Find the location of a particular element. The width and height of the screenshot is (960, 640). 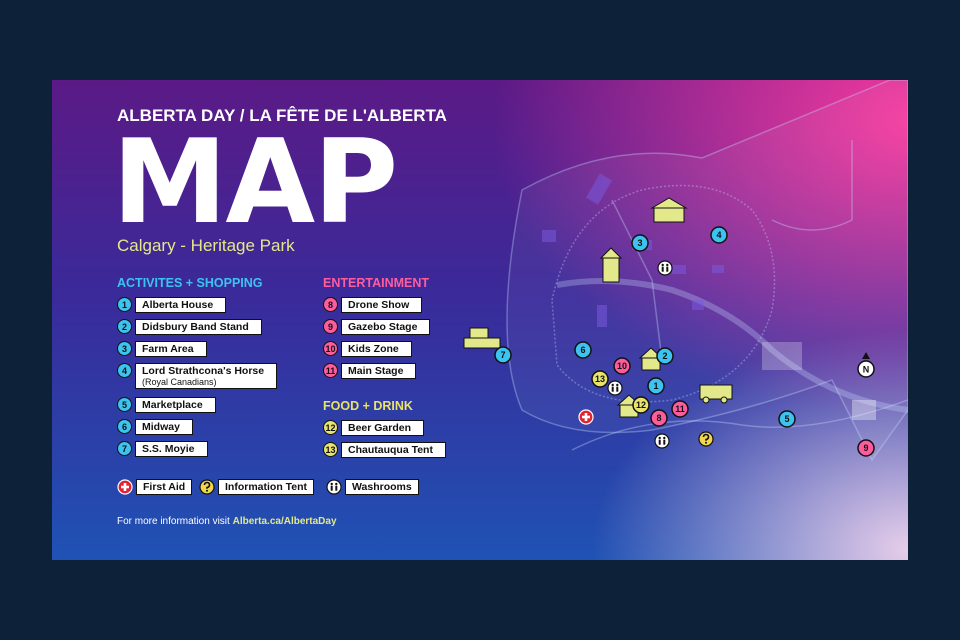

info-icon is located at coordinates (207, 487).